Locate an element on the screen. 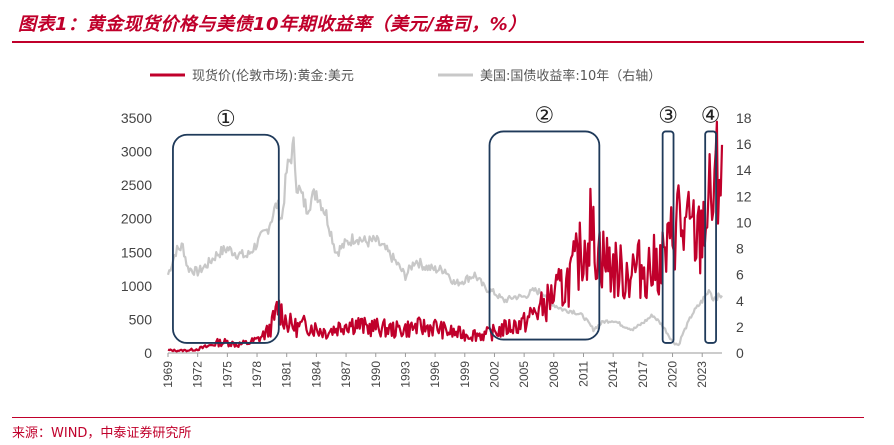 The image size is (894, 445). footer-rule is located at coordinates (438, 417).